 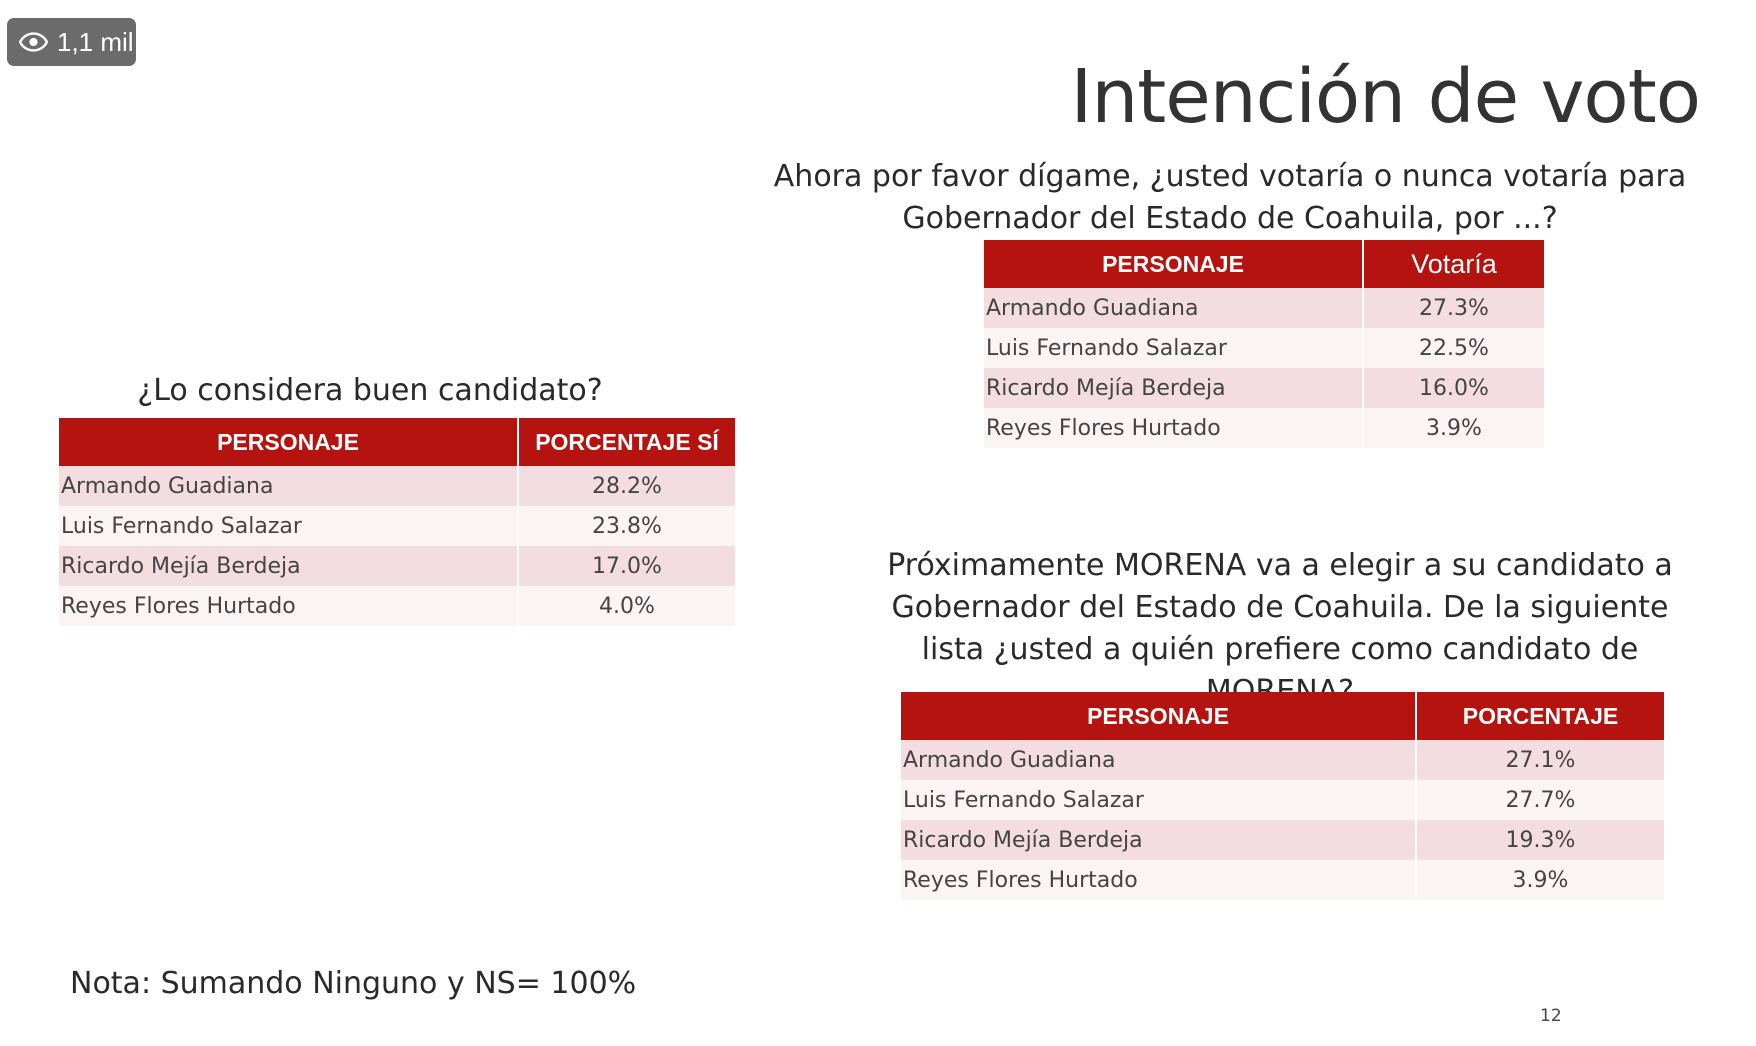 I want to click on table-row: Armando Guadiana 28.2%, so click(x=397, y=486).